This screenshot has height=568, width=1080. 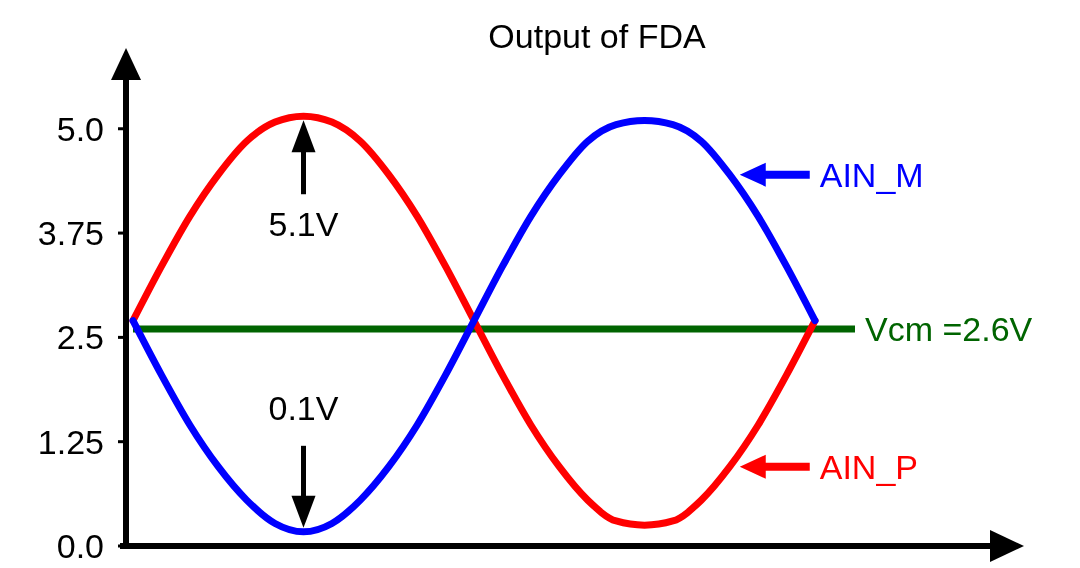 I want to click on y-tick-label: 5.0, so click(x=80, y=128).